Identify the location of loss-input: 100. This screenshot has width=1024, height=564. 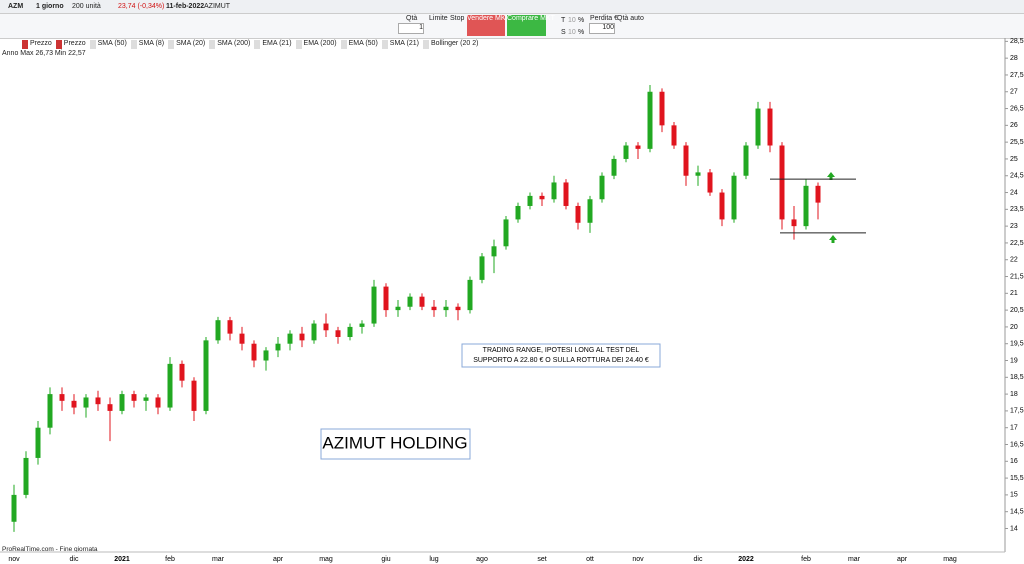
(602, 28).